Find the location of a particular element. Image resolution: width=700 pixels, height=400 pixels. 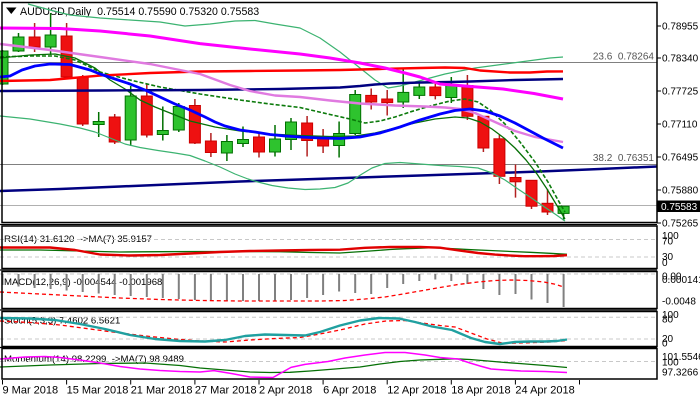

svg-text: 0.000141 is located at coordinates (681, 280).